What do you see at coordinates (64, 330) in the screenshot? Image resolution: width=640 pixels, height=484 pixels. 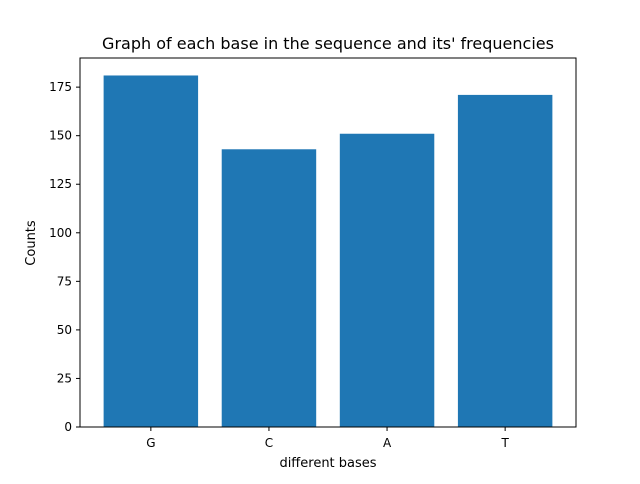 I see `y-tick-label: 50` at bounding box center [64, 330].